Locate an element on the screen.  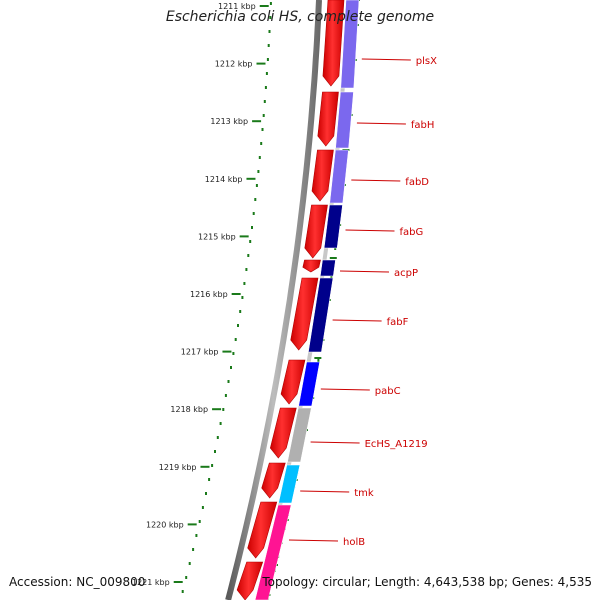
scale-tick-label: 1221 kbp is located at coordinates (151, 582).